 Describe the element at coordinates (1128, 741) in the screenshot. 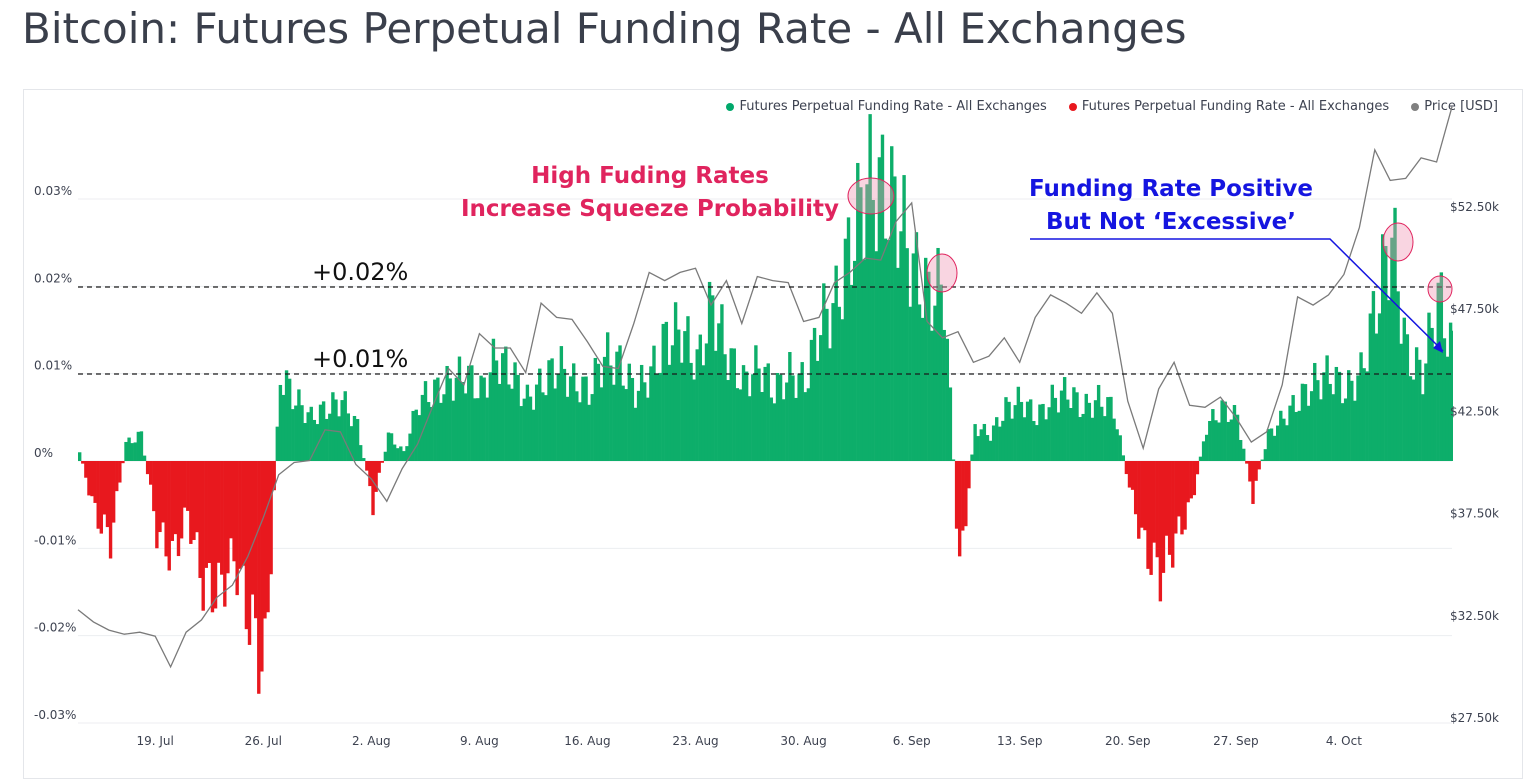

I see `x-tick-label: 20. Sep` at that location.